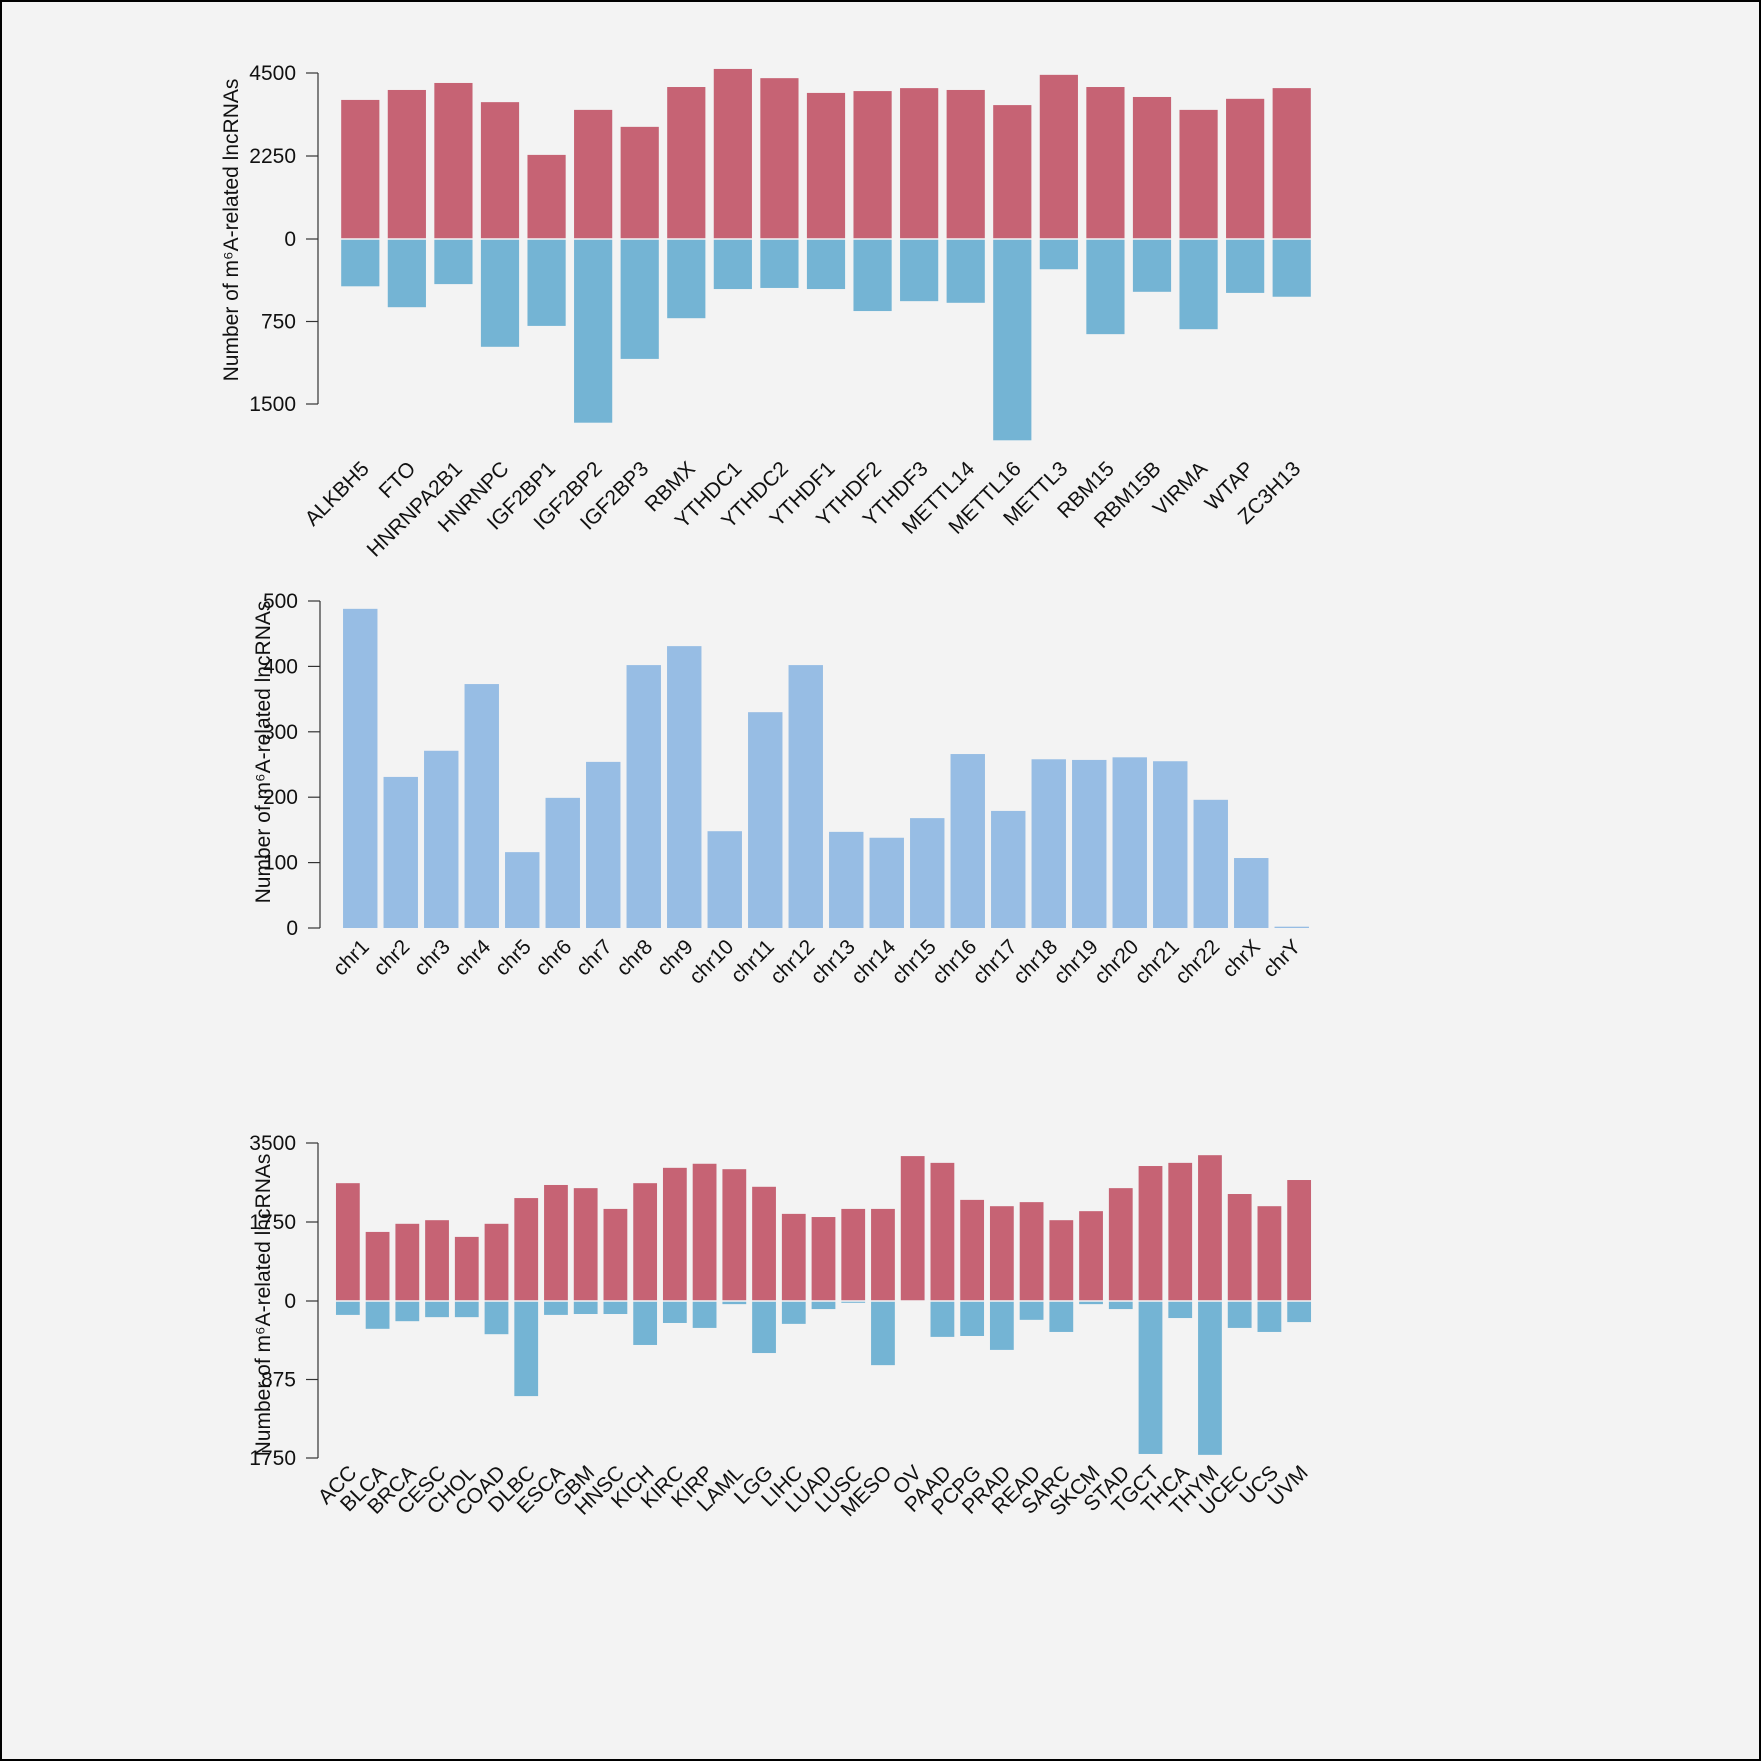  Describe the element at coordinates (272, 404) in the screenshot. I see `y-tick-label: 1500` at that location.